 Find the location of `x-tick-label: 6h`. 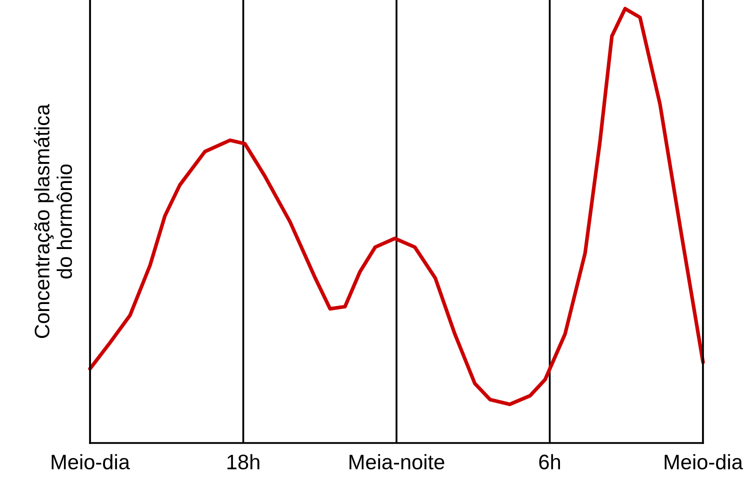

x-tick-label: 6h is located at coordinates (549, 462).